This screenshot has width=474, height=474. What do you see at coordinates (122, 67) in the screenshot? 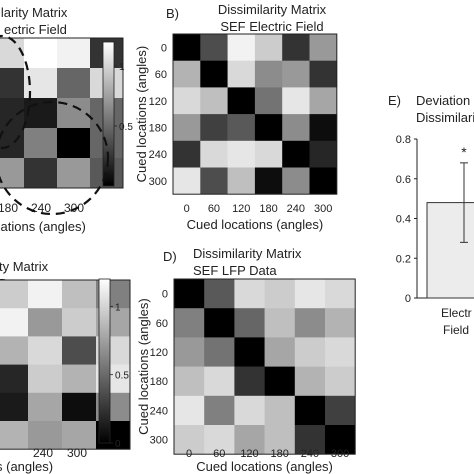
I see `panel-a-colorbar-tick-label: 1` at bounding box center [122, 67].